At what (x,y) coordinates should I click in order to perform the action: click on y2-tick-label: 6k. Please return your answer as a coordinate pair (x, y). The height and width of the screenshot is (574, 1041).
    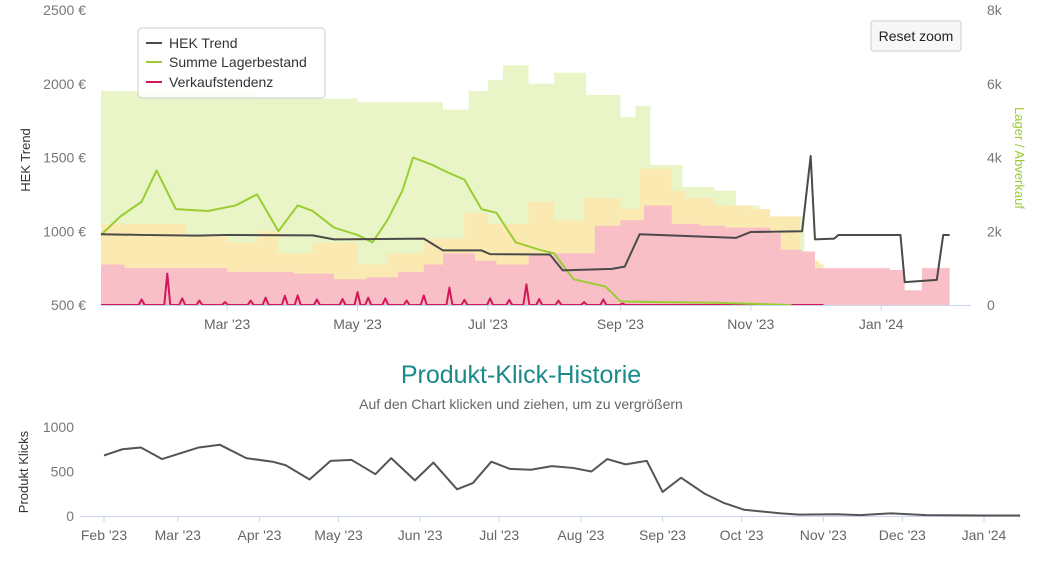
    Looking at the image, I should click on (995, 84).